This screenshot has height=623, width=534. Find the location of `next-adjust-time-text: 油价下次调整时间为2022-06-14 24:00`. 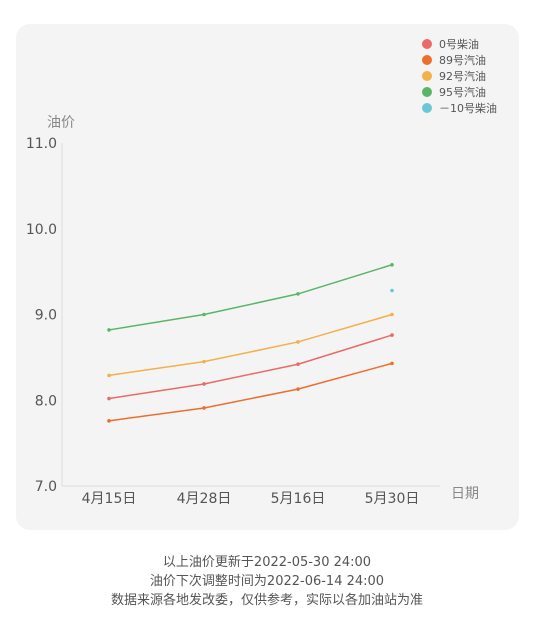

next-adjust-time-text: 油价下次调整时间为2022-06-14 24:00 is located at coordinates (267, 581).